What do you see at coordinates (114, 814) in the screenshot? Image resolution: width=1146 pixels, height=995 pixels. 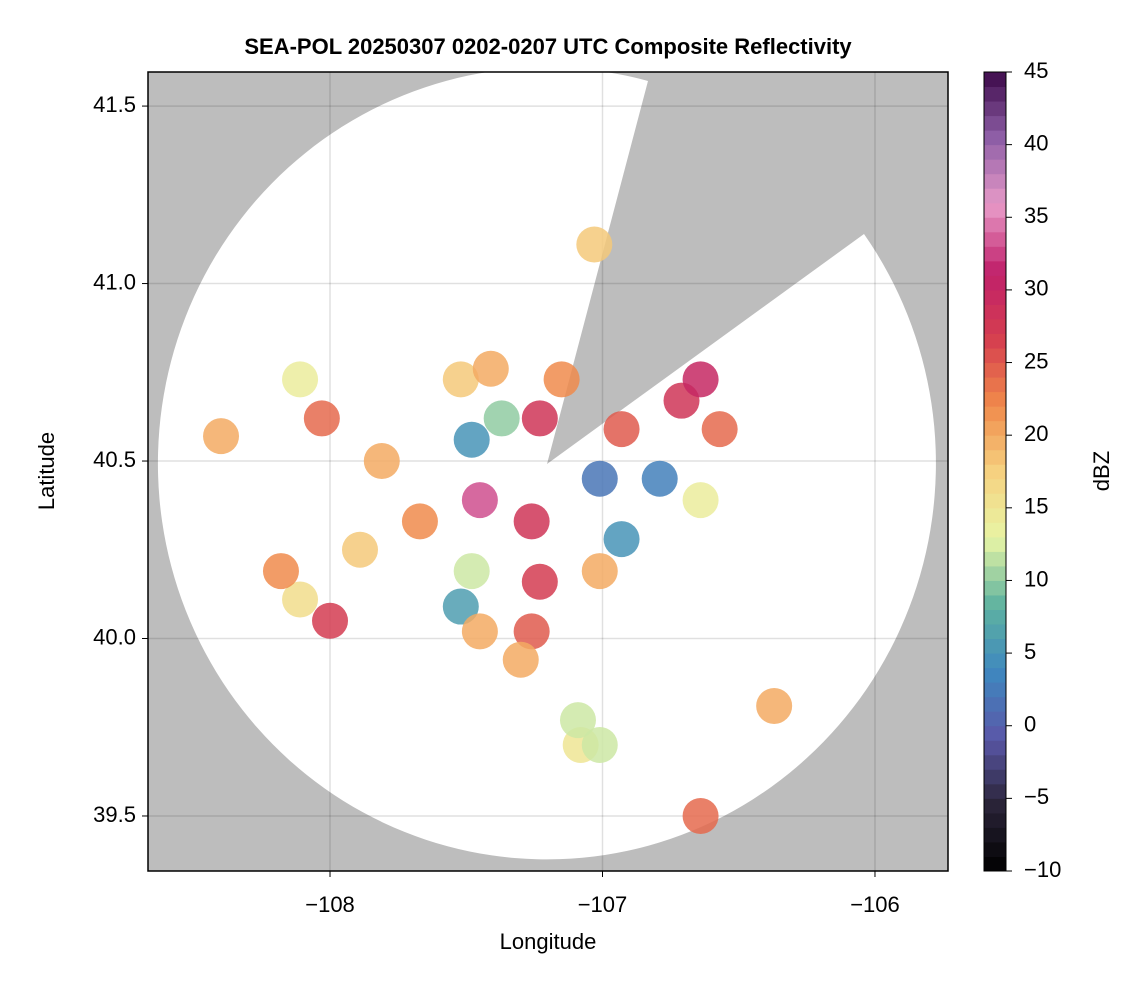 I see `y-tick-label: 39.5` at bounding box center [114, 814].